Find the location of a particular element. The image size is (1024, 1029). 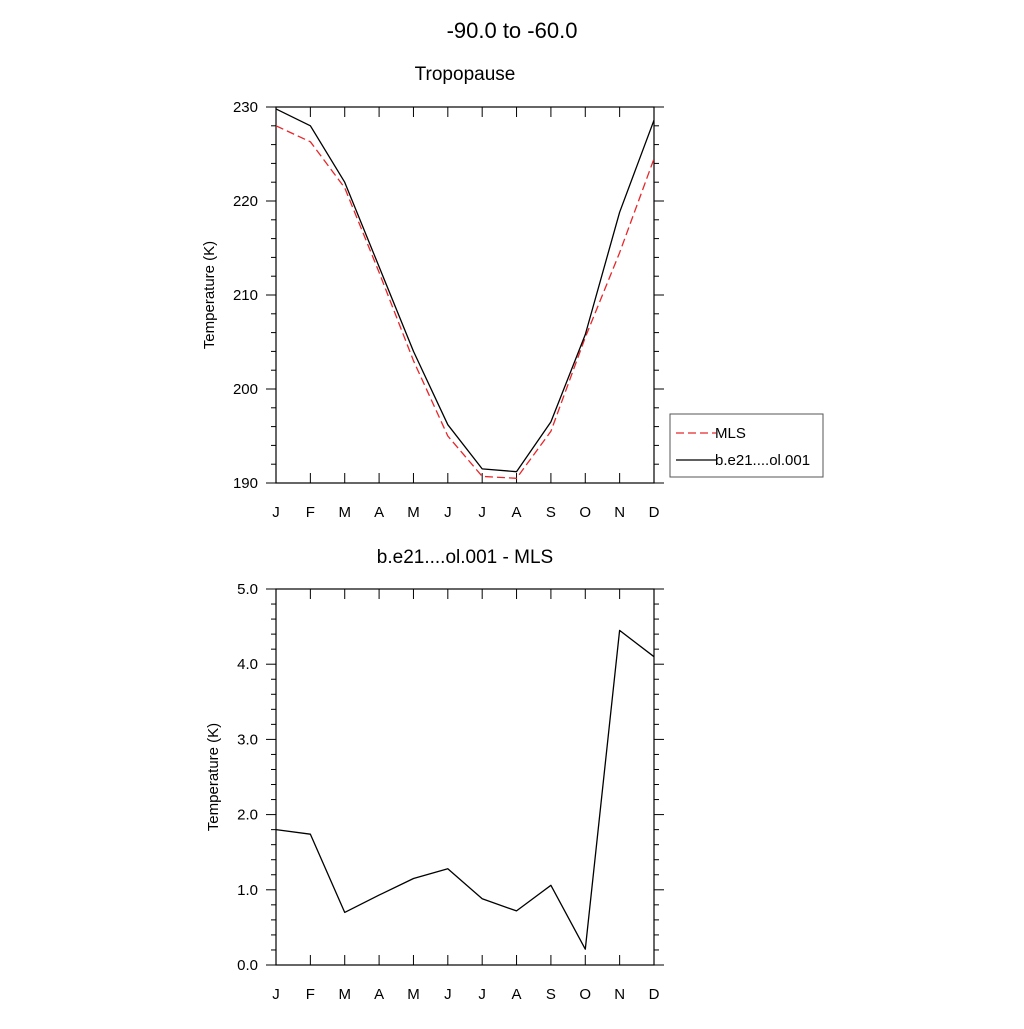

chart-1-x-tick-label: D is located at coordinates (654, 512).